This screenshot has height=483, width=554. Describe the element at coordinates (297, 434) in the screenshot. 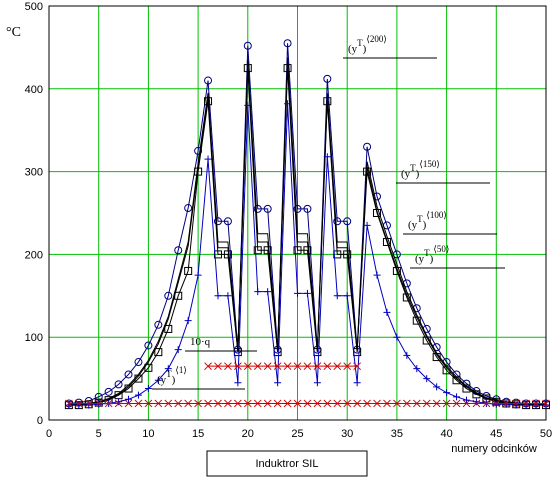

I see `x-tick-label: 25` at that location.